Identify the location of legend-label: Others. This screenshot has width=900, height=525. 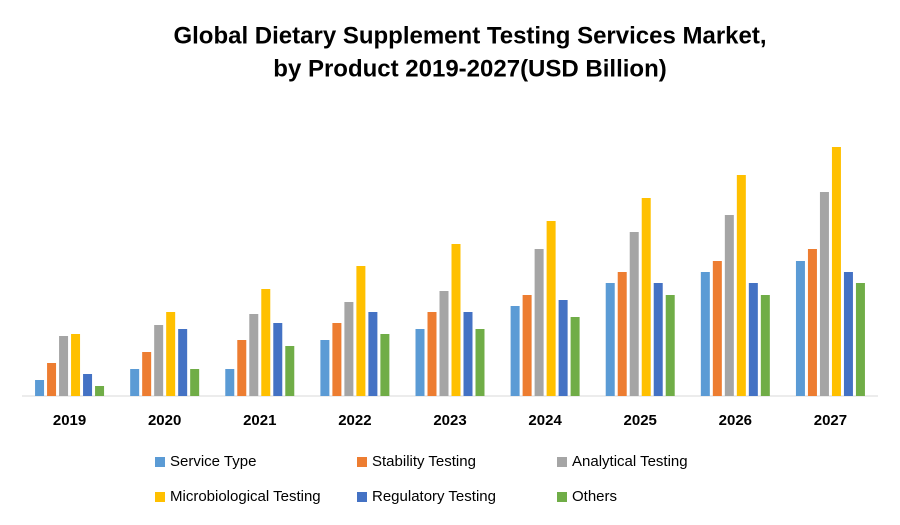
(594, 496).